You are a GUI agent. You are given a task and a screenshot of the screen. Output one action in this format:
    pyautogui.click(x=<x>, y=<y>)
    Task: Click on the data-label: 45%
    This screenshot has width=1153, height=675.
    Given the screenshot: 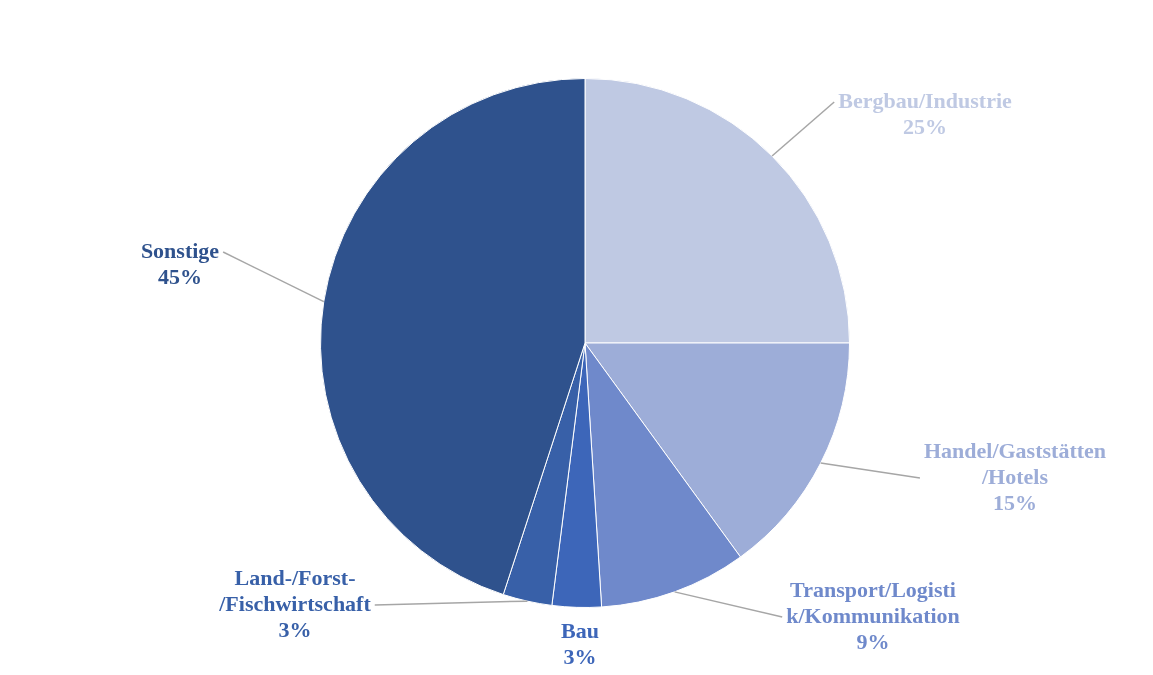 What is the action you would take?
    pyautogui.click(x=180, y=276)
    